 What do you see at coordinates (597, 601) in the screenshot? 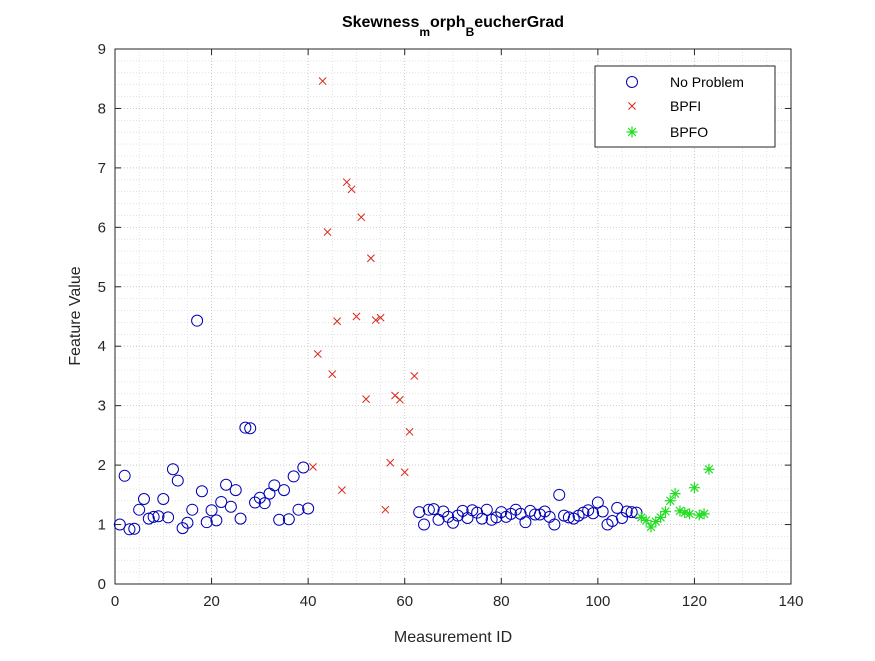
I see `x-tick-label: 100` at bounding box center [597, 601].